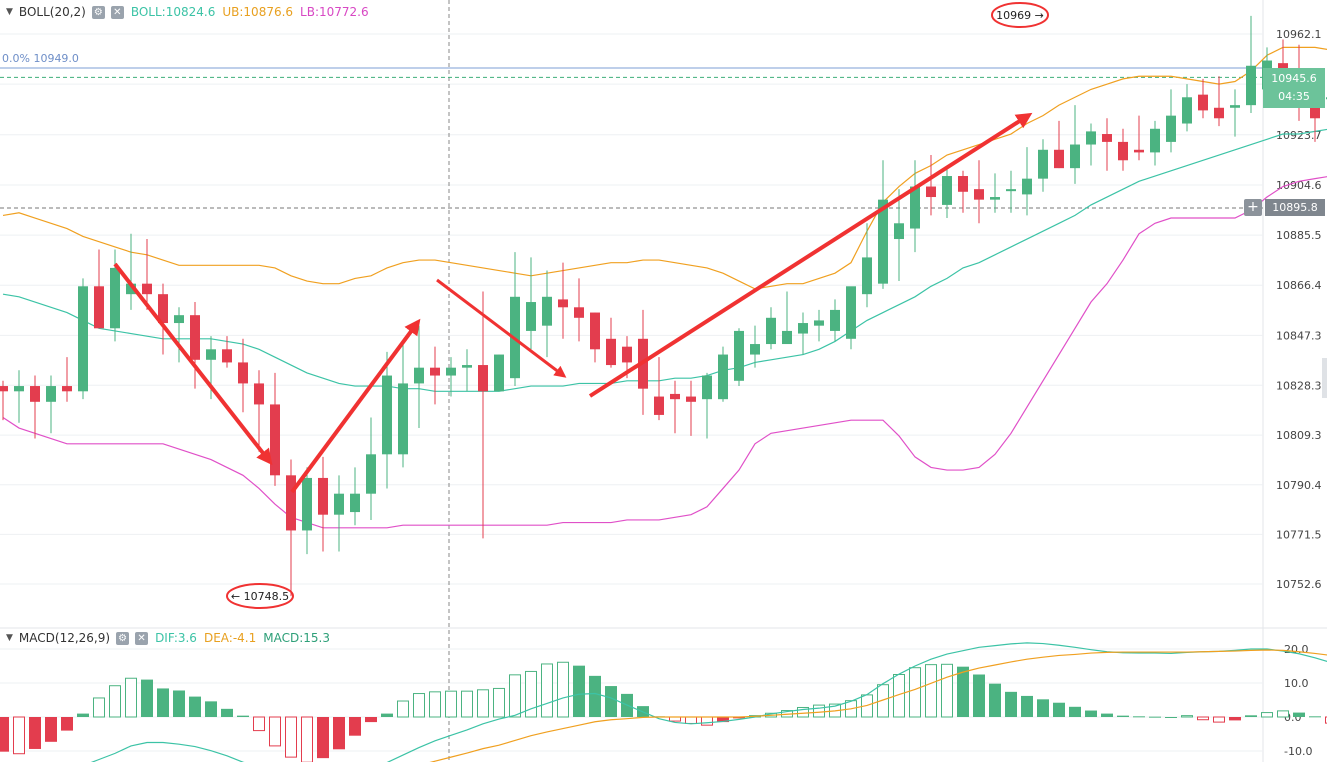 This screenshot has width=1327, height=762. Describe the element at coordinates (1294, 78) in the screenshot. I see `last-price-value: 10945.6` at that location.